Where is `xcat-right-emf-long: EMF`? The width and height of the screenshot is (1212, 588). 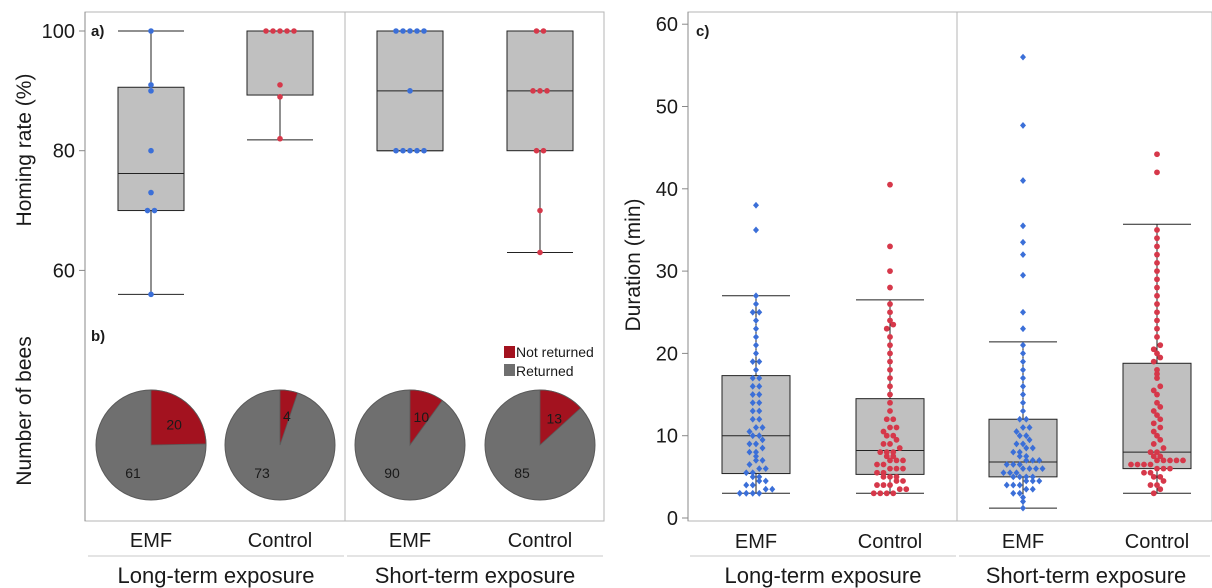 xcat-right-emf-long: EMF is located at coordinates (756, 542).